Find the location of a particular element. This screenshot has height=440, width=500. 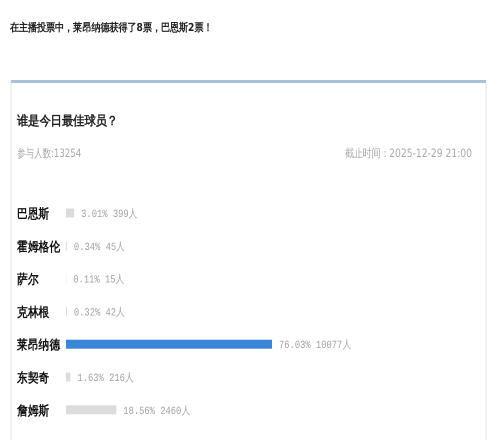

data-label: 76.03% 10077人 is located at coordinates (315, 345).